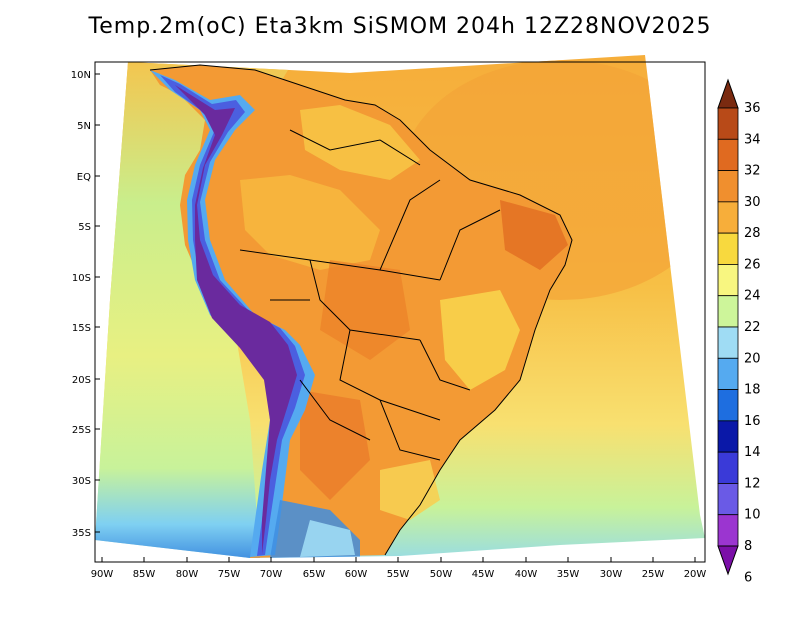 The image size is (800, 618). Describe the element at coordinates (81, 481) in the screenshot. I see `lat-label: 30S` at that location.